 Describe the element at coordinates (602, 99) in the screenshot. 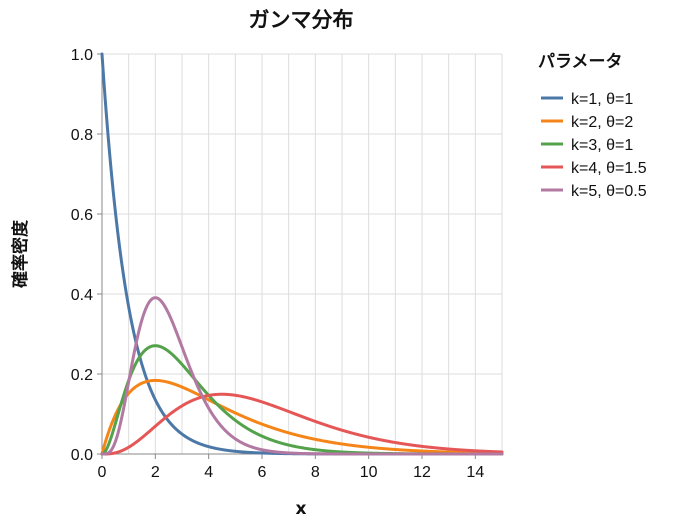

I see `legend-label-1: k=1, θ=1` at that location.